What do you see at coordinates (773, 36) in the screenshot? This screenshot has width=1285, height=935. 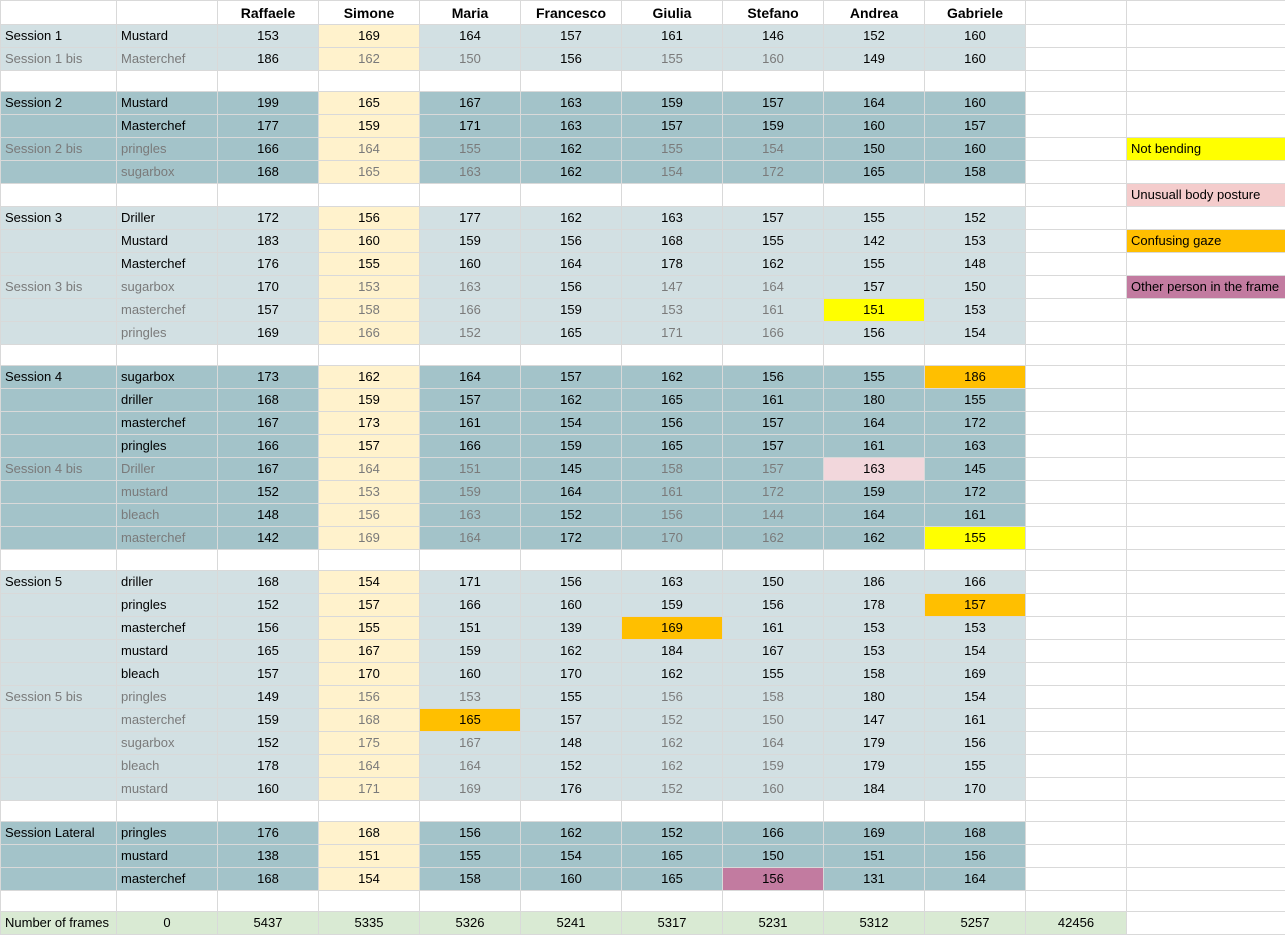 I see `value-cell: 146` at bounding box center [773, 36].